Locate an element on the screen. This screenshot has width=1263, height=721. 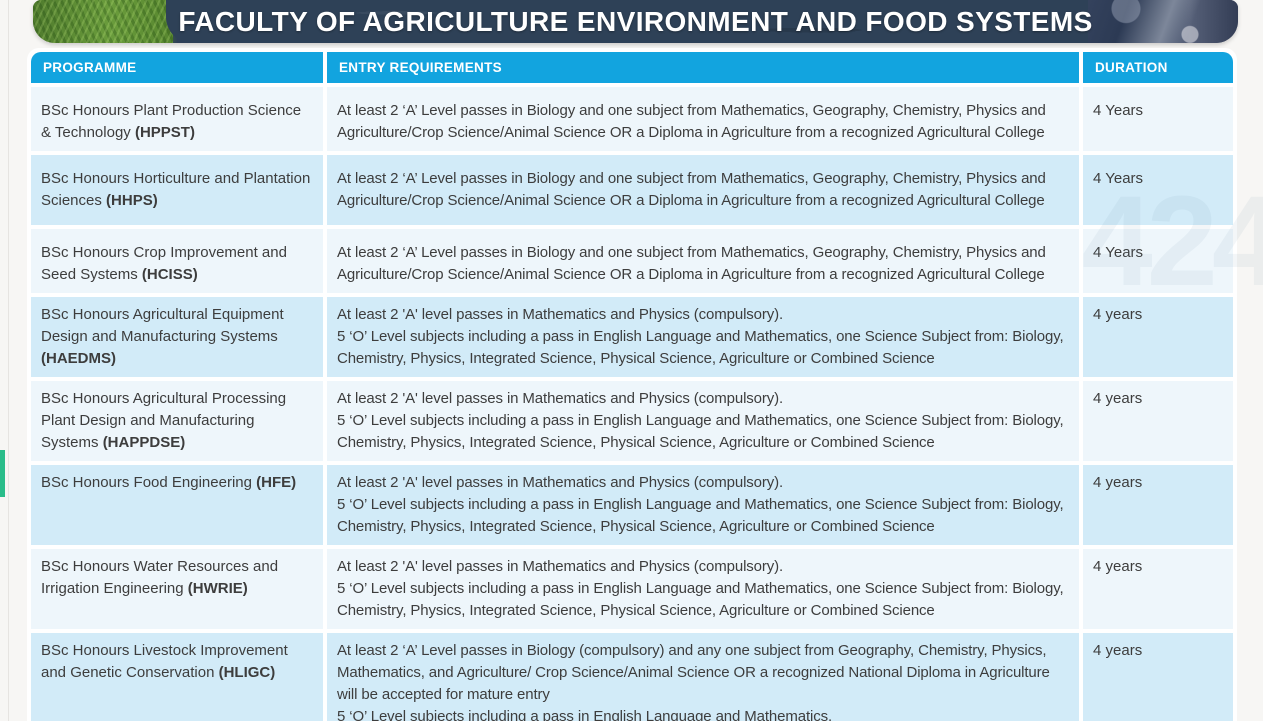
programme-acronym: (HPPST) is located at coordinates (164, 132).